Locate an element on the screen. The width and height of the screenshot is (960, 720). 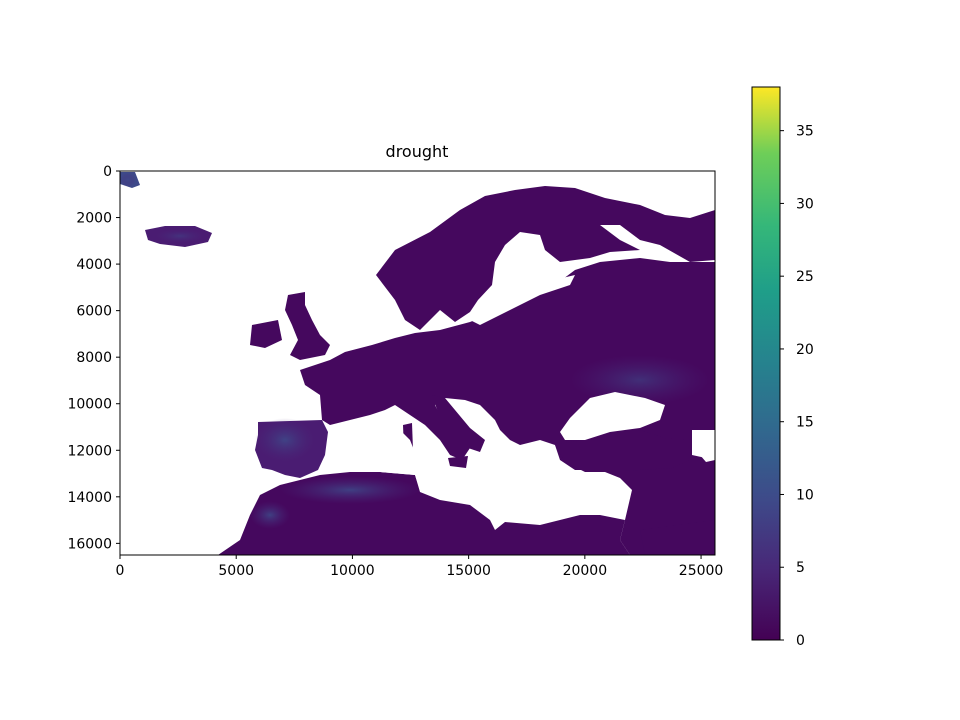
colorbar-axis: 0 5 10 15 20 25 30 35 is located at coordinates (797, 386).